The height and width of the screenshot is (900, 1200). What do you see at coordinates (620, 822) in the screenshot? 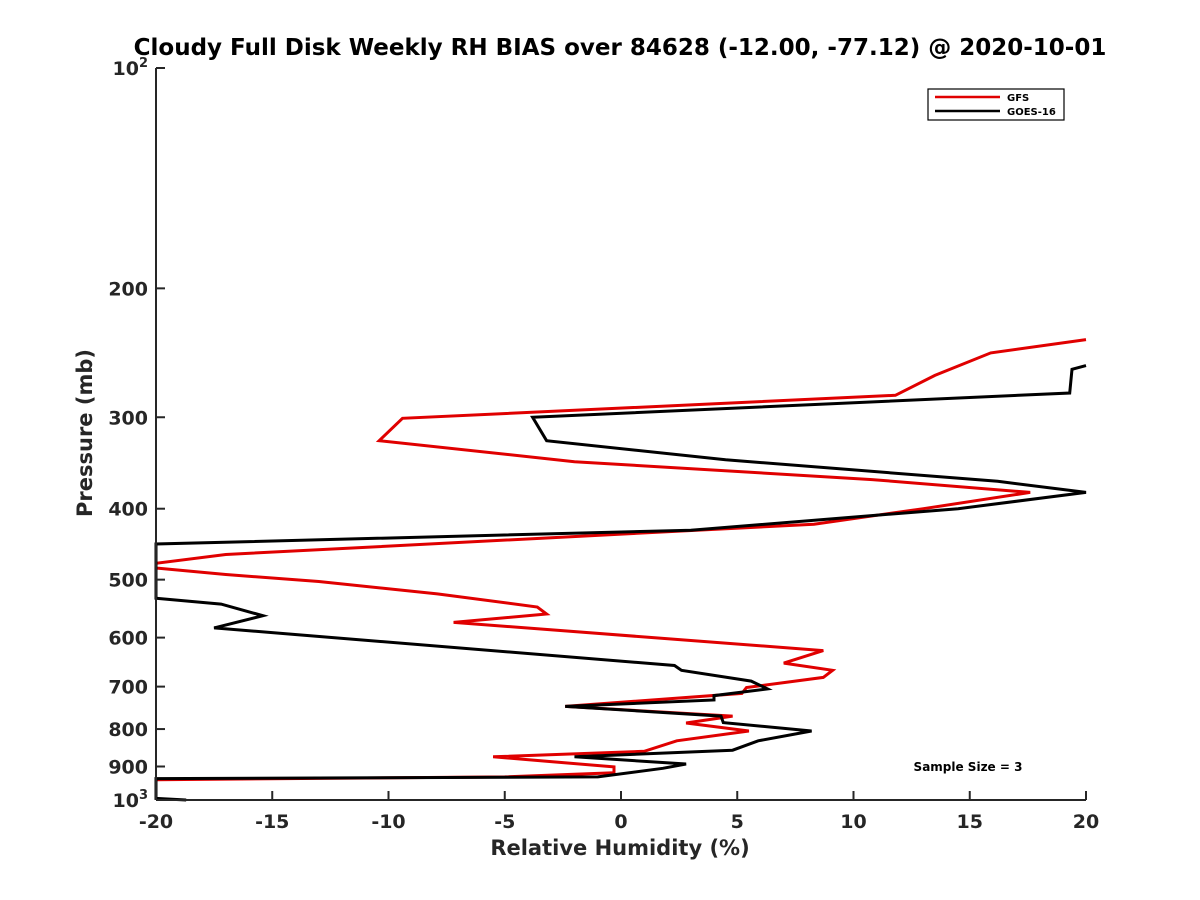
I see `x-tick-label: 0` at bounding box center [620, 822].